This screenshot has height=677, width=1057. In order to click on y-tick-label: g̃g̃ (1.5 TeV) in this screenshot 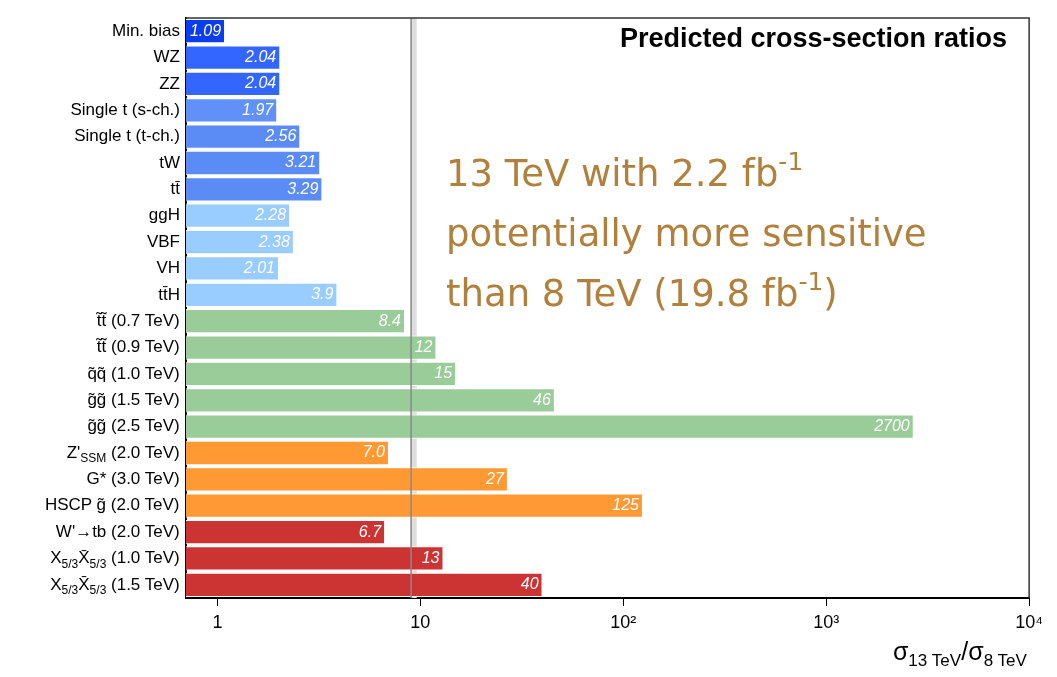, I will do `click(133, 399)`.